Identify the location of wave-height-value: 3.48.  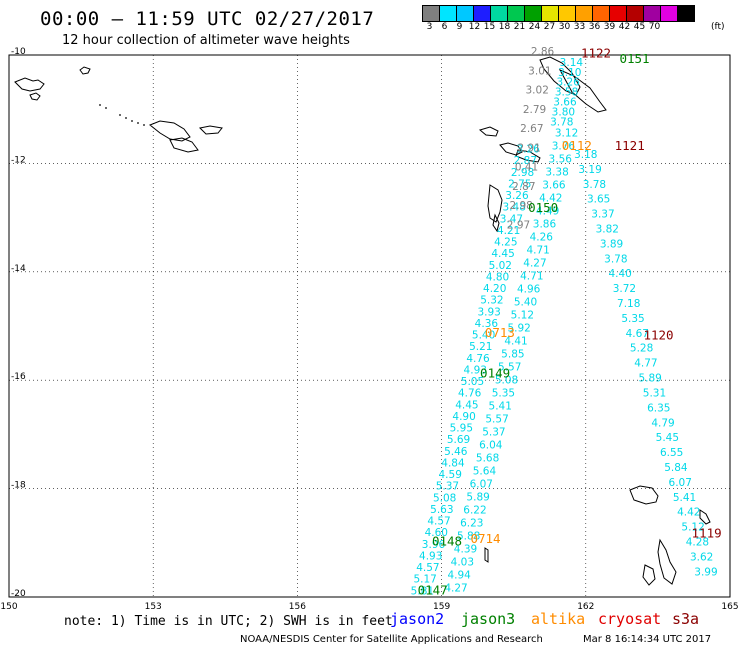
(514, 208).